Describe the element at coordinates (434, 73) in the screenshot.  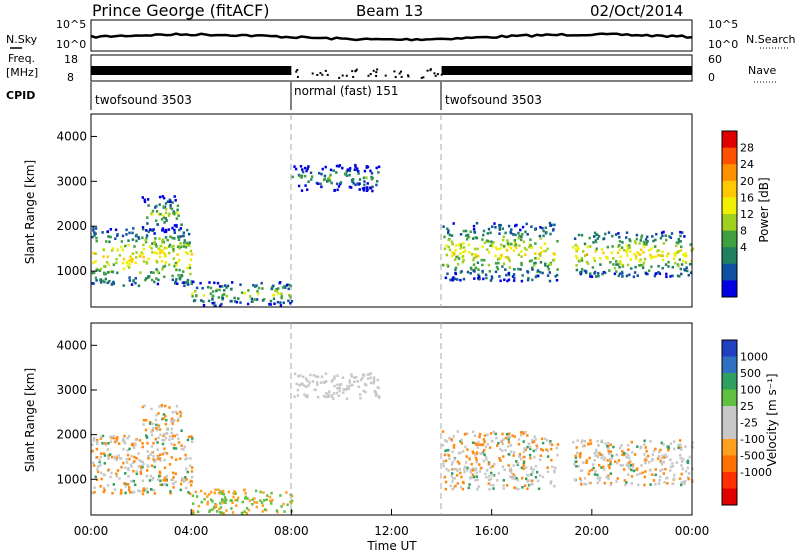
I see `freq-dot` at that location.